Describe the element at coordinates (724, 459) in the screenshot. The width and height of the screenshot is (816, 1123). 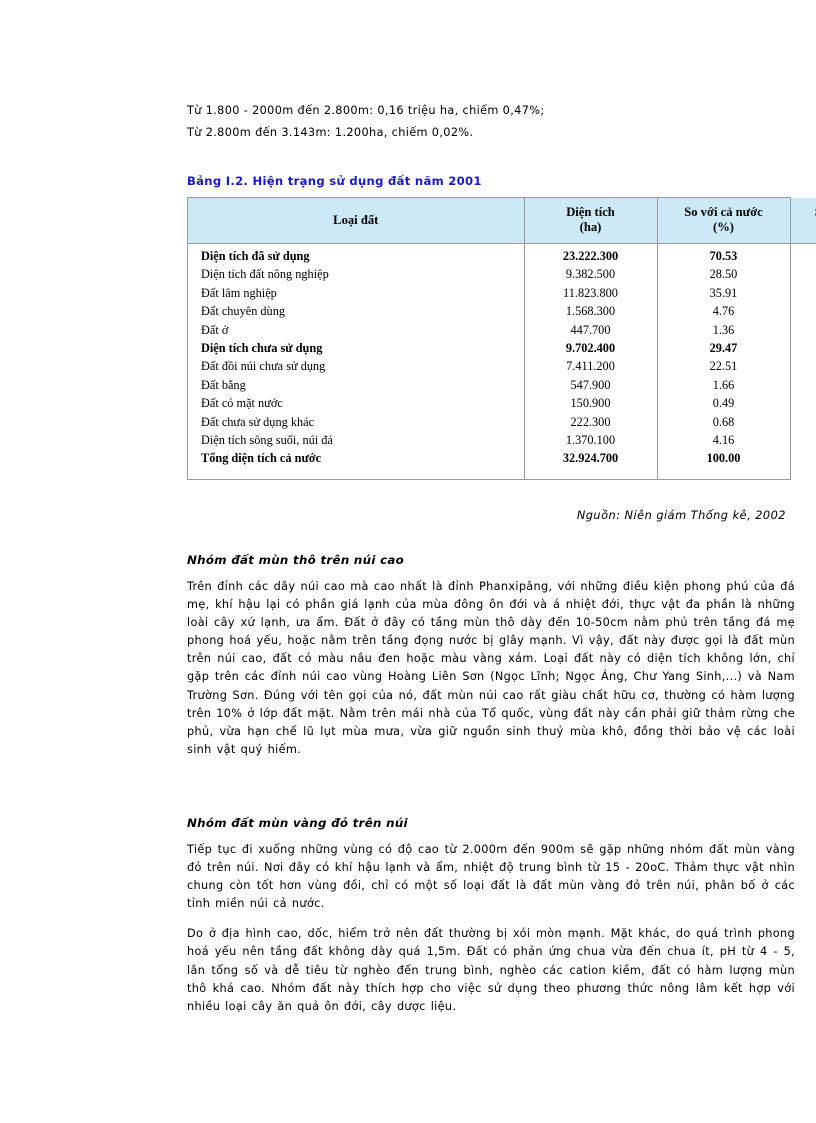
I see `cell-pct-country: 100.00` at that location.